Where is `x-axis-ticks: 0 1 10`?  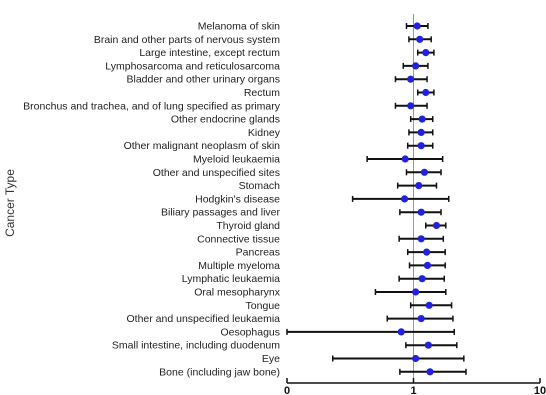
x-axis-ticks: 0 1 10 is located at coordinates (415, 386).